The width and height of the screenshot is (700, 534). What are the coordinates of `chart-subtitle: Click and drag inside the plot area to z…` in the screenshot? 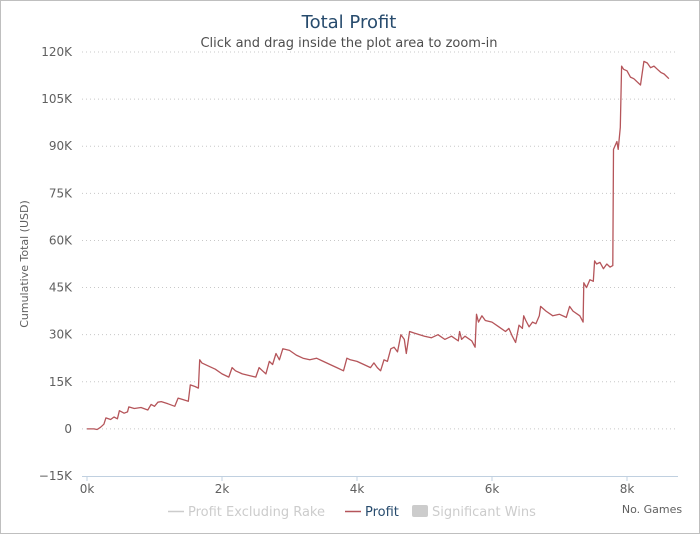 It's located at (348, 43).